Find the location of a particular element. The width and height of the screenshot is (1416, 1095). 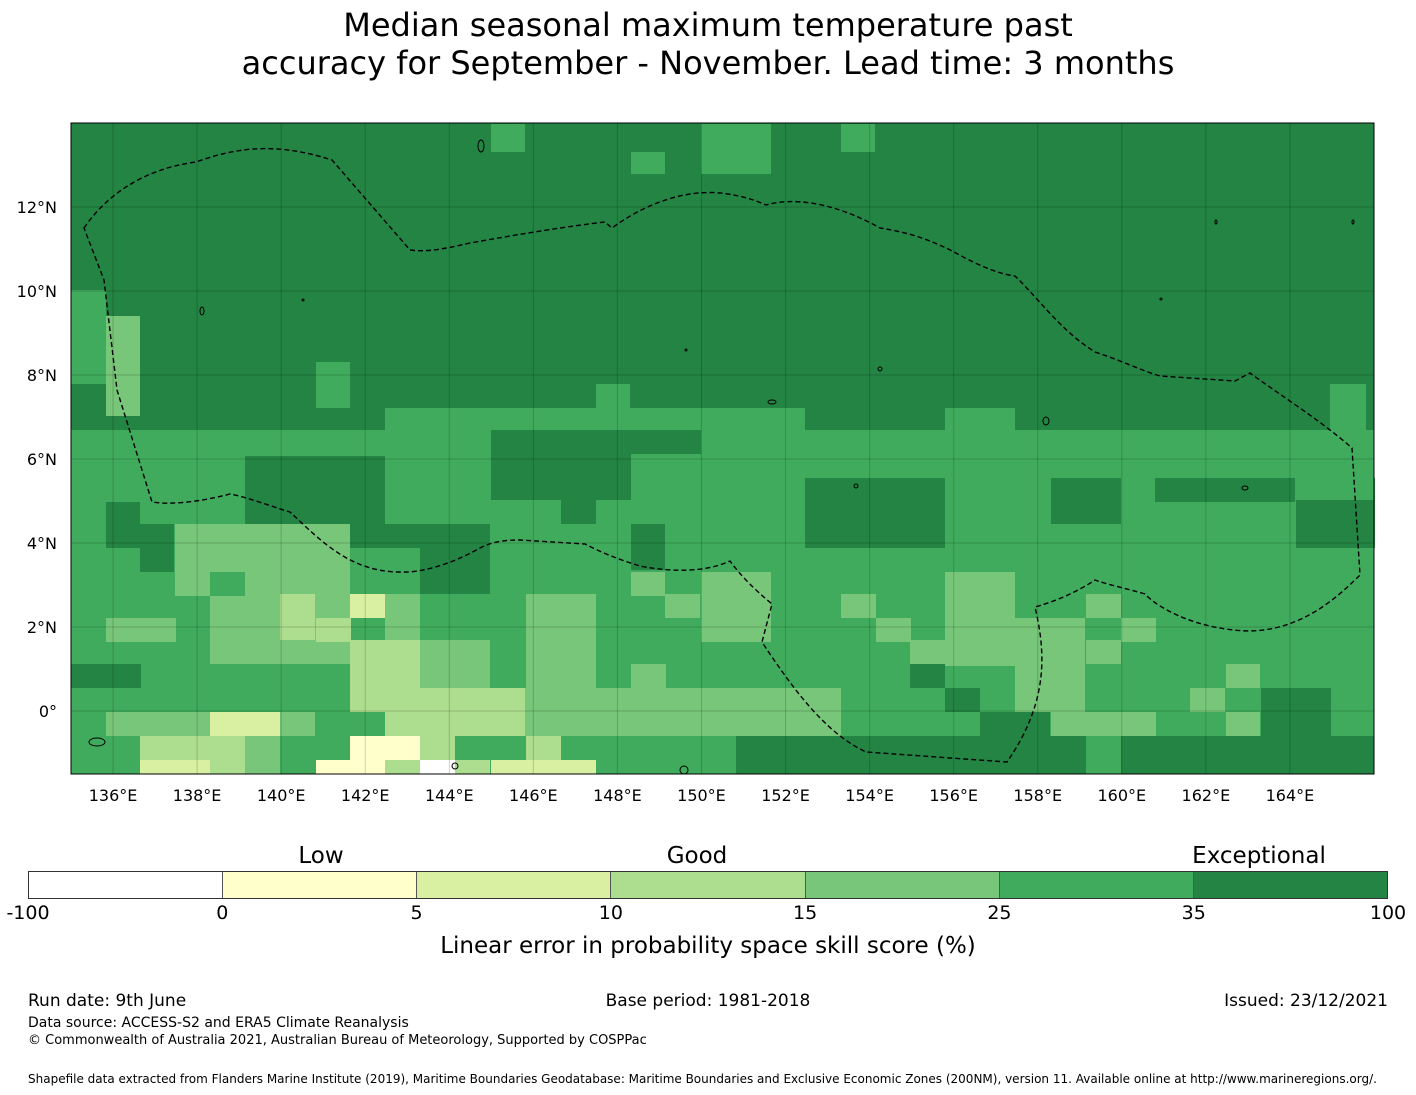

latitude-tick-label: 6°N is located at coordinates (42, 459).